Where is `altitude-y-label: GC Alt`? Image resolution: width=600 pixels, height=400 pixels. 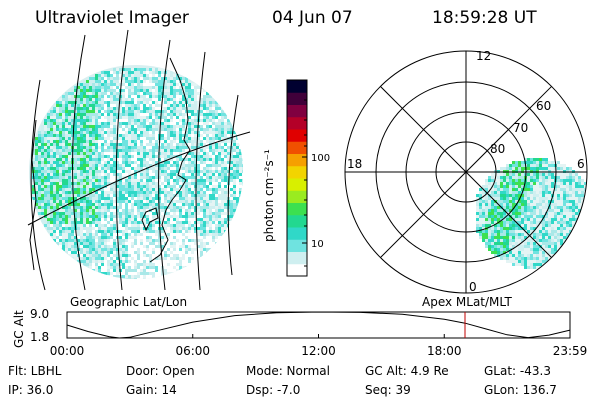 altitude-y-label: GC Alt is located at coordinates (19, 329).